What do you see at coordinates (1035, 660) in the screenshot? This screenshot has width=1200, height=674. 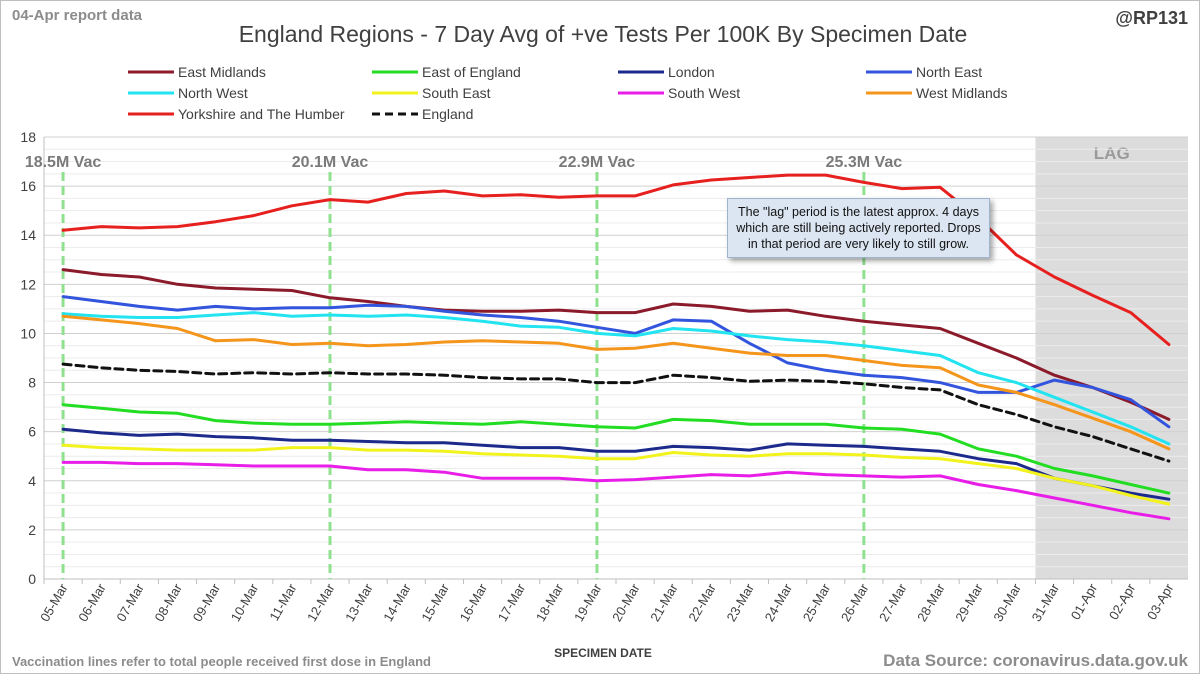 I see `data-source: Data Source: coronavirus.data.gov.uk` at bounding box center [1035, 660].